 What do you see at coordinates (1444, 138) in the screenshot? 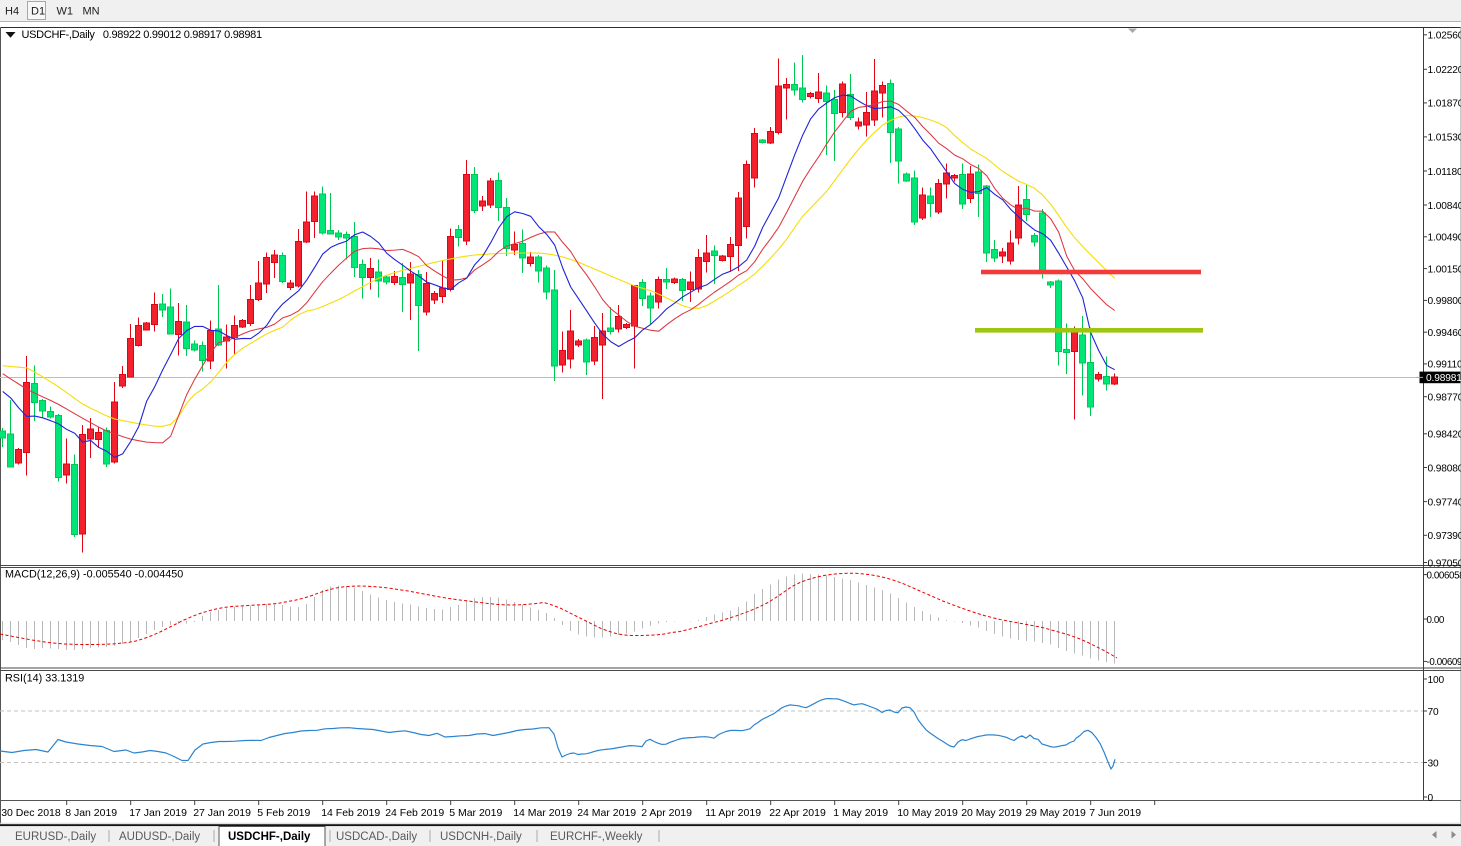
I see `svg-text: 1.01530` at bounding box center [1444, 138].